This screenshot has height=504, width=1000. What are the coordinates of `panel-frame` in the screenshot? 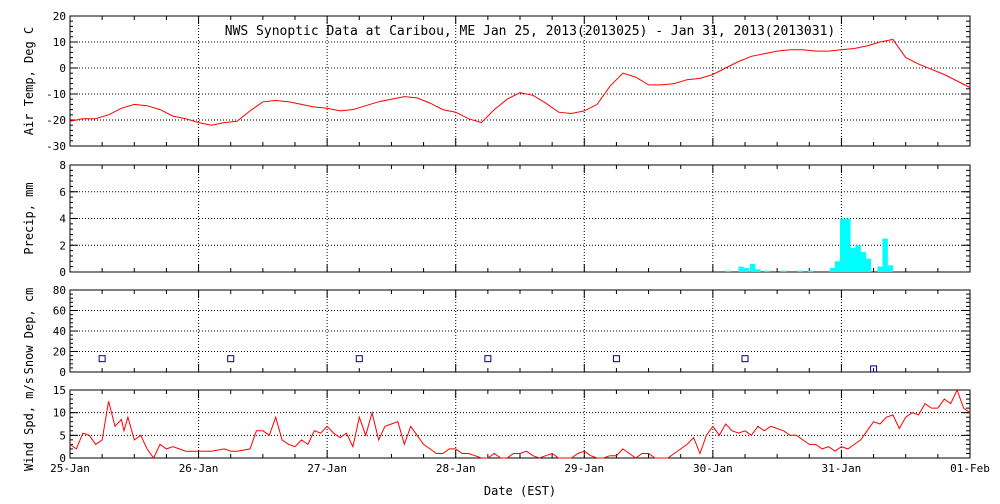 It's located at (520, 424).